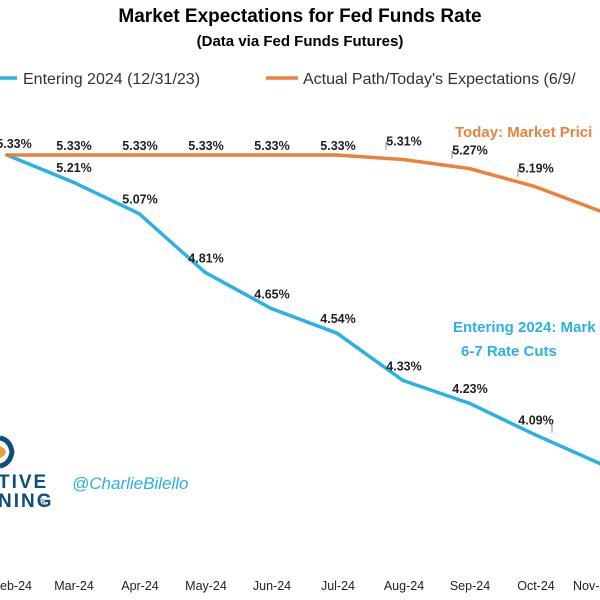 Image resolution: width=600 pixels, height=600 pixels. I want to click on logo-accent-icon, so click(3, 452).